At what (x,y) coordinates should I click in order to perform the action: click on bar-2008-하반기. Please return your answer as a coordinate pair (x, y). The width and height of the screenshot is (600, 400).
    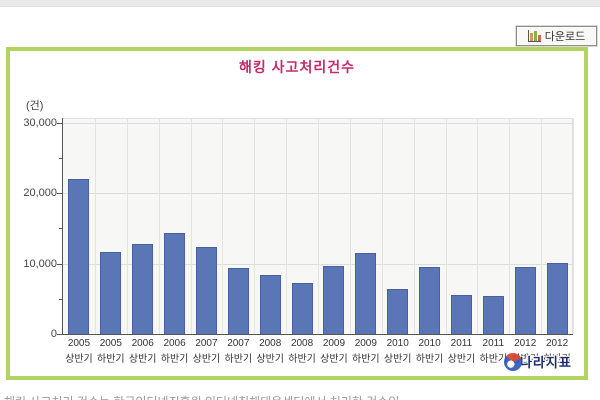
    Looking at the image, I should click on (302, 308).